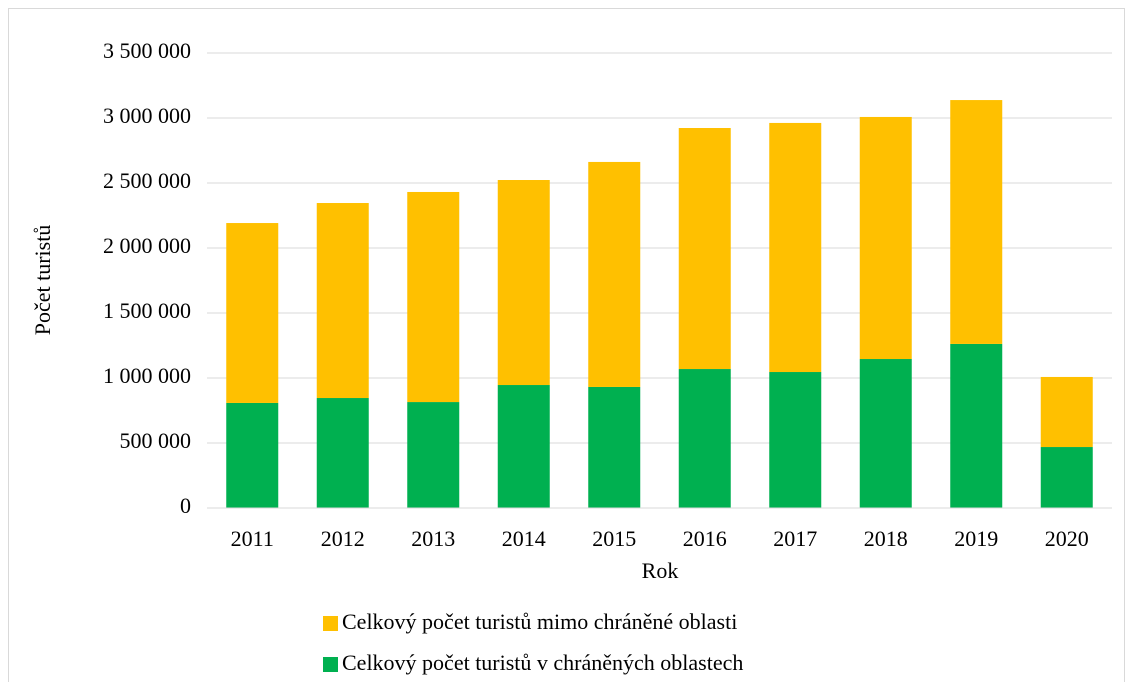 The height and width of the screenshot is (682, 1134). What do you see at coordinates (185, 505) in the screenshot?
I see `y-tick-label: 0` at bounding box center [185, 505].